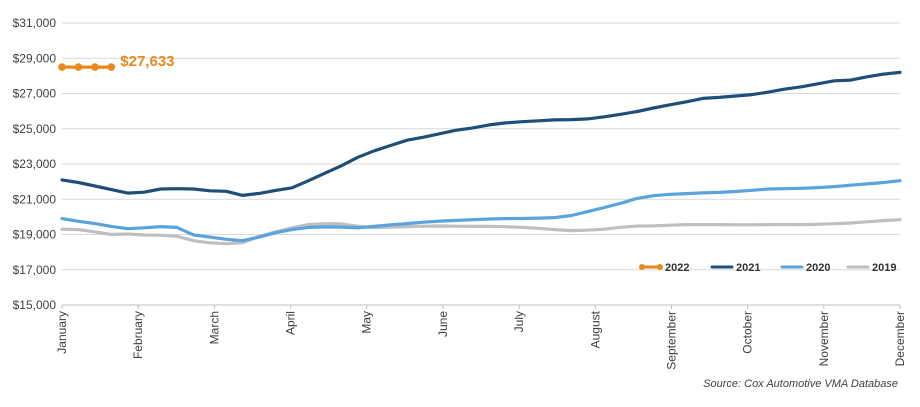 Image resolution: width=920 pixels, height=407 pixels. I want to click on legend-marker-2022-end, so click(660, 267).